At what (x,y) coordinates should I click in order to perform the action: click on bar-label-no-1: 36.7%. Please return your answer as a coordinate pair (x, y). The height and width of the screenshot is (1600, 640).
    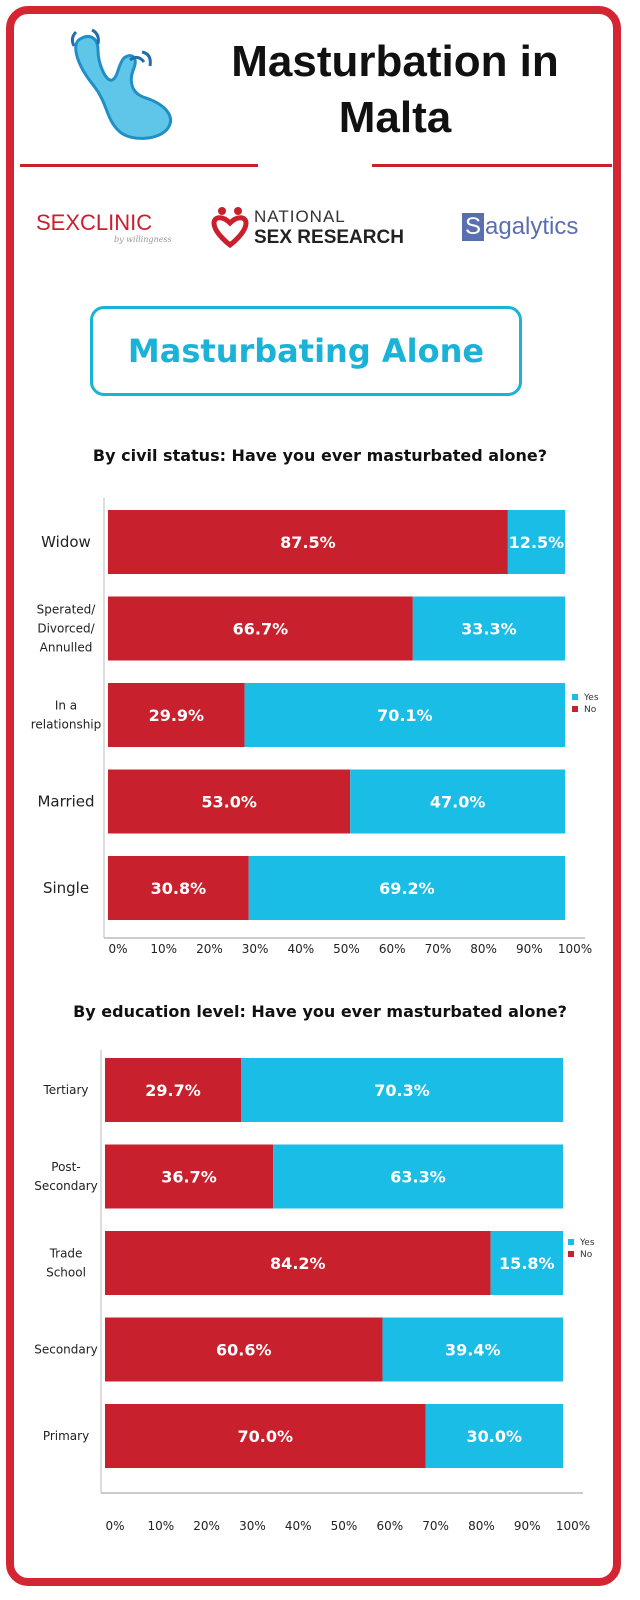
    Looking at the image, I should click on (189, 1177).